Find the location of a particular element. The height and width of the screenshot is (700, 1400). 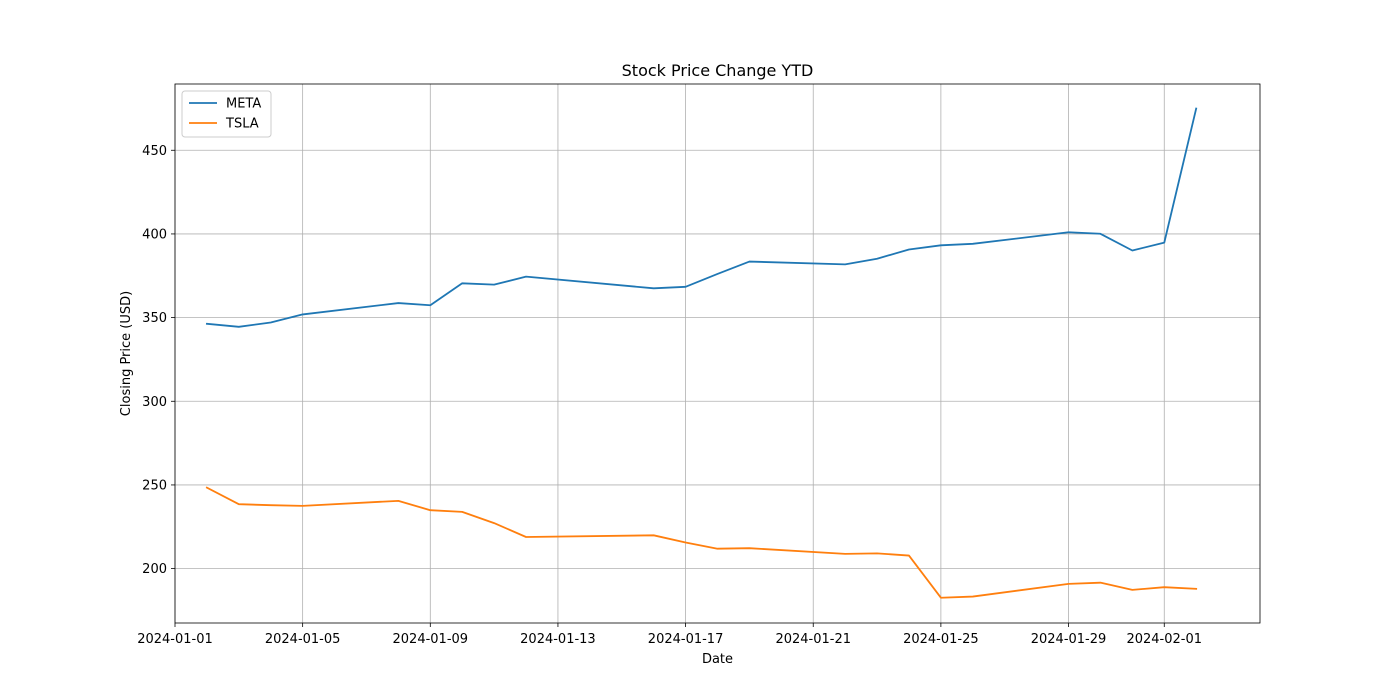

x-tick-label: 2024-01-13 is located at coordinates (558, 639).